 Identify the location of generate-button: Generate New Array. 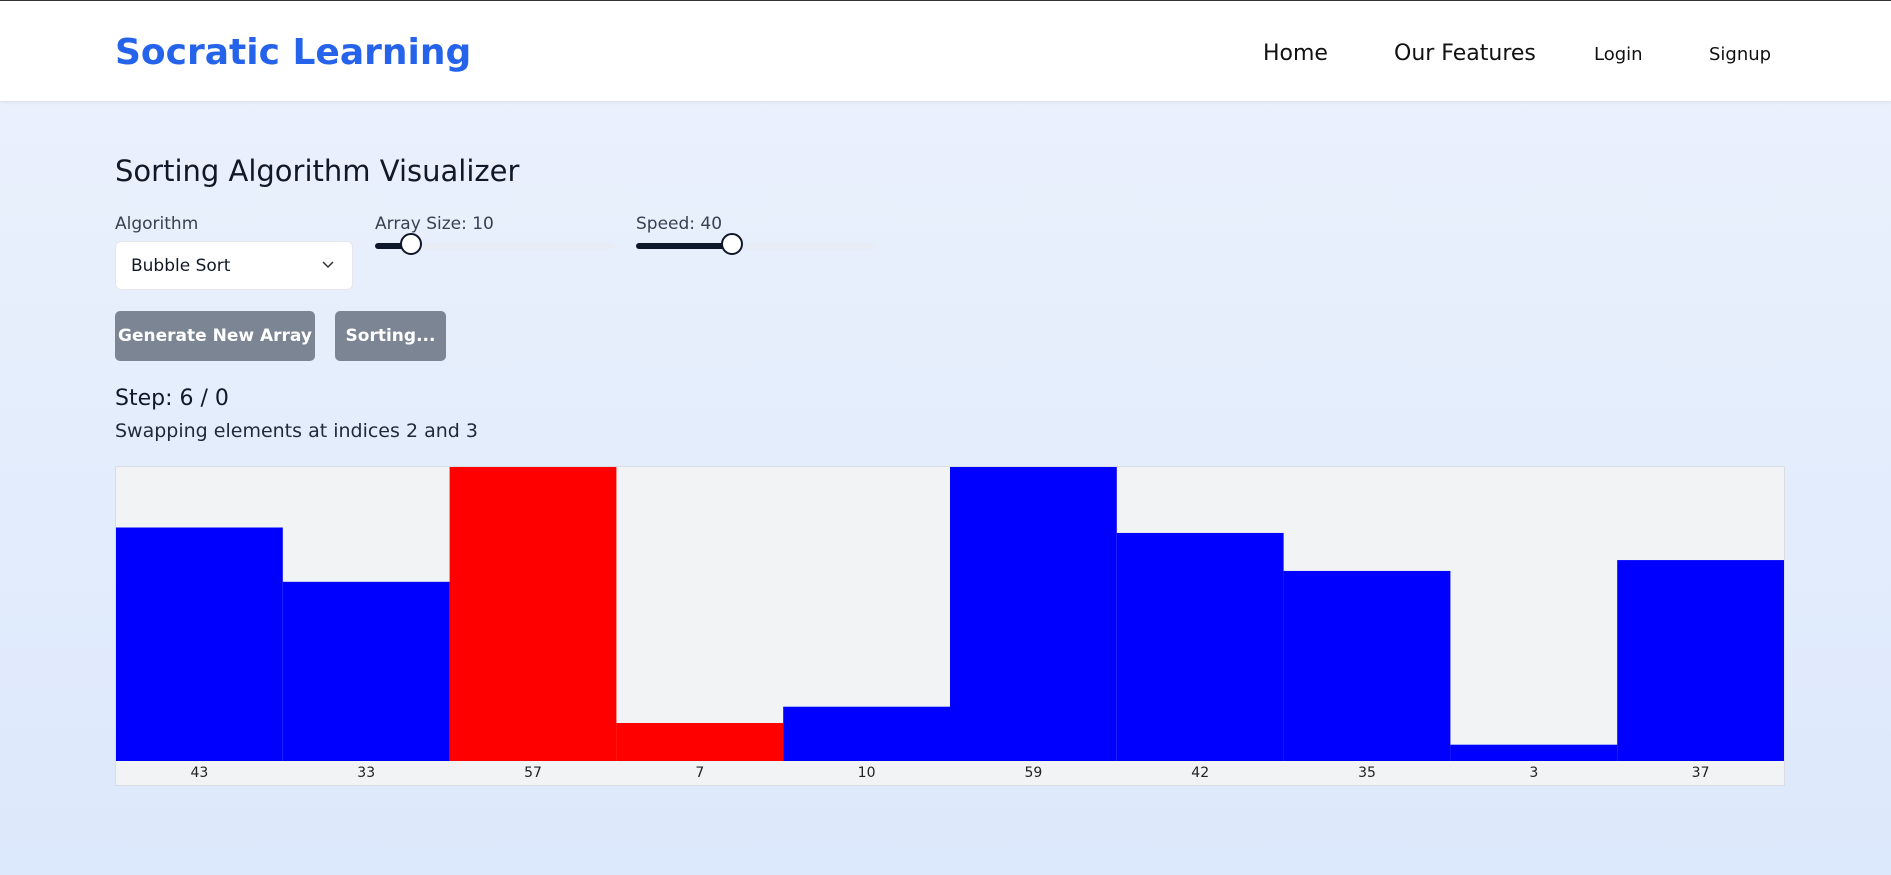
(215, 336).